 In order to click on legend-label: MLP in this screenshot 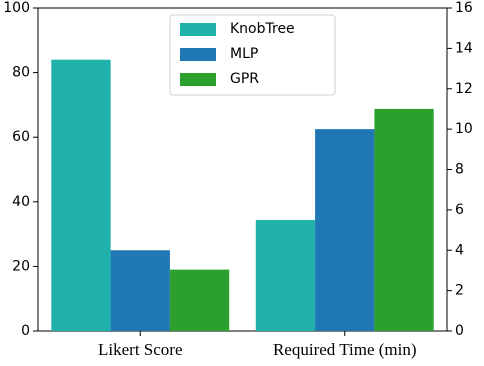, I will do `click(244, 54)`.